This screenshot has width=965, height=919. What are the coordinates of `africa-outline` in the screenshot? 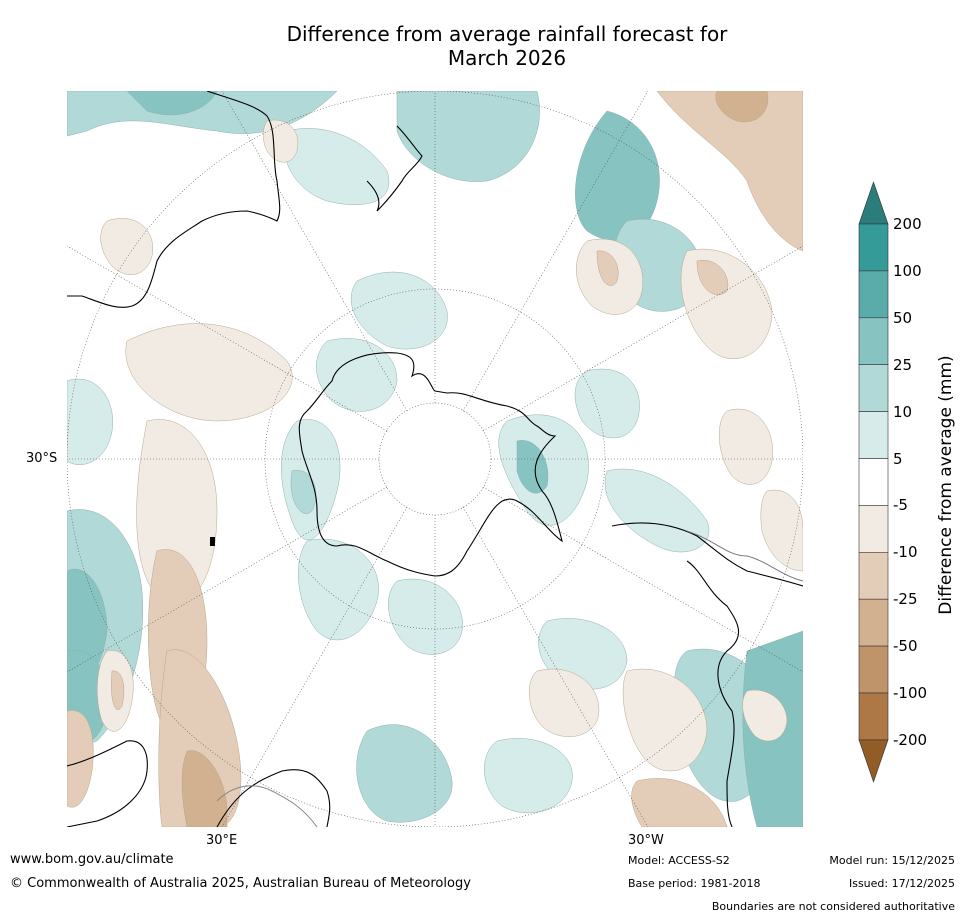 It's located at (199, 783).